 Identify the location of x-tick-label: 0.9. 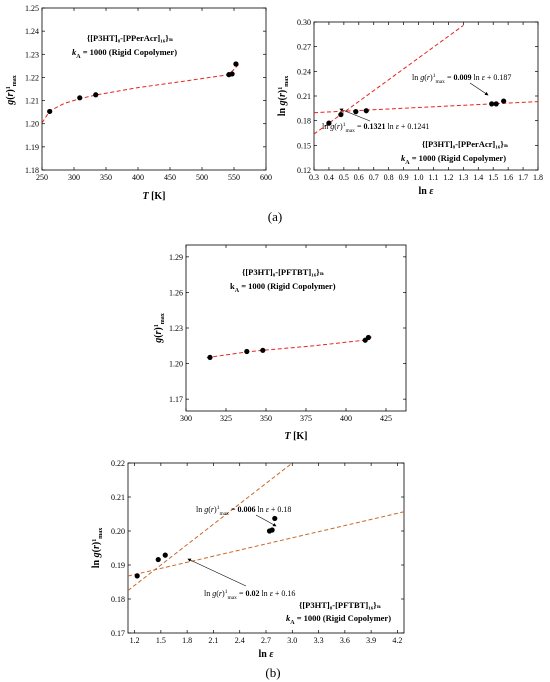
(404, 177).